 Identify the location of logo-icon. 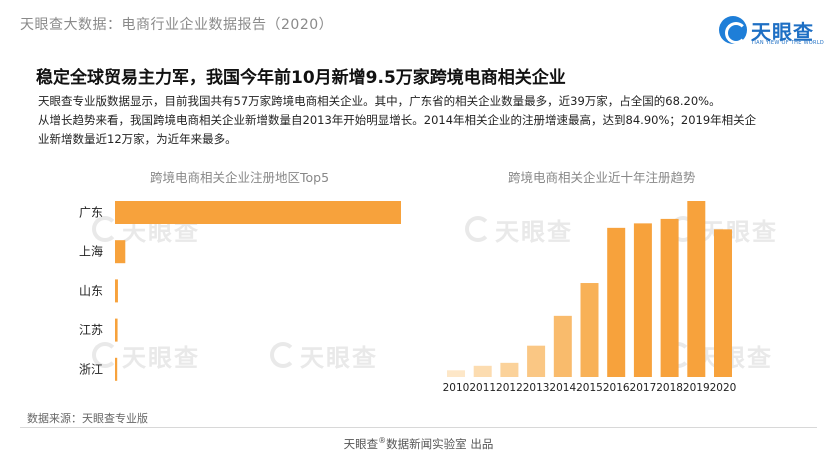
(733, 30).